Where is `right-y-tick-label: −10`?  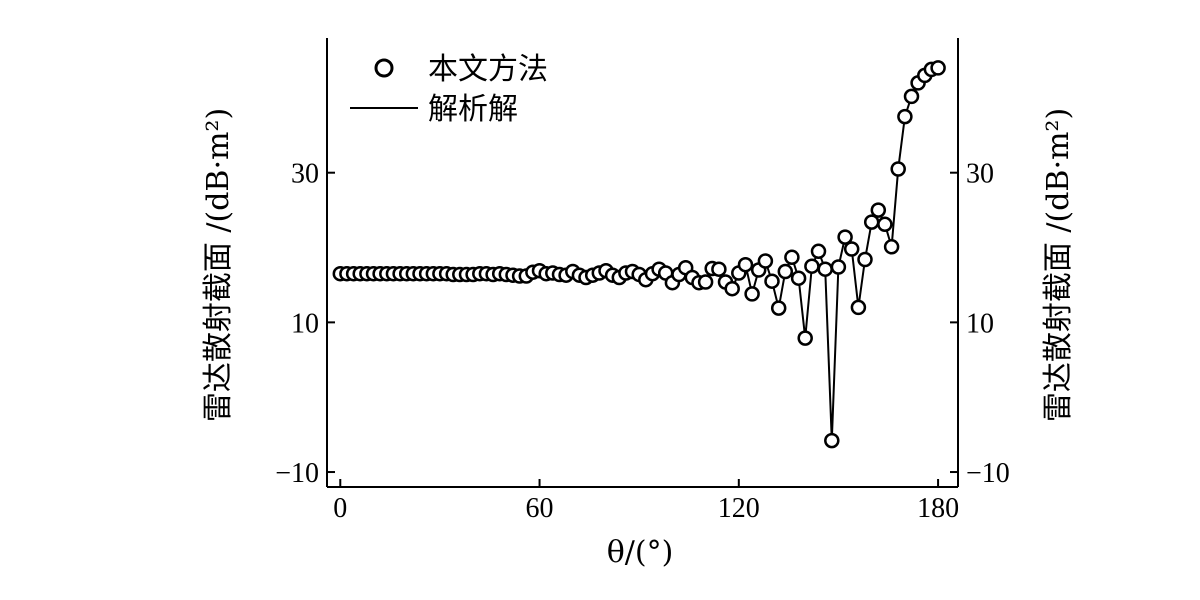
right-y-tick-label: −10 is located at coordinates (988, 473).